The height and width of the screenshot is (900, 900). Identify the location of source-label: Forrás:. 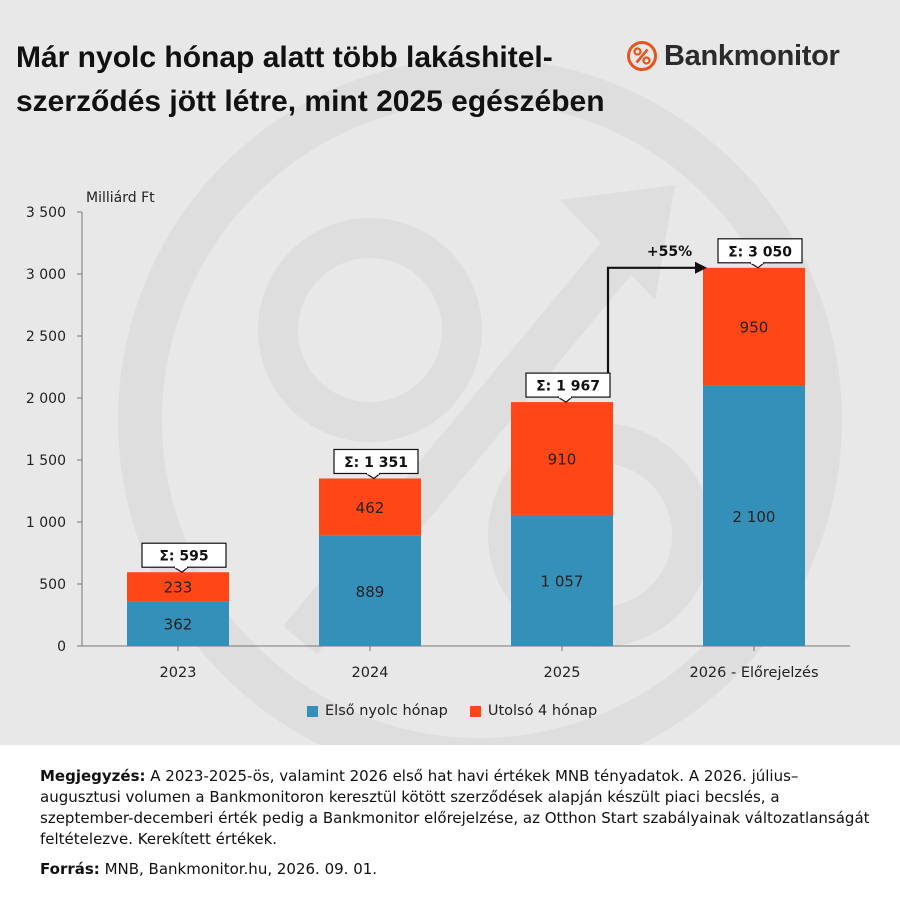
(70, 869).